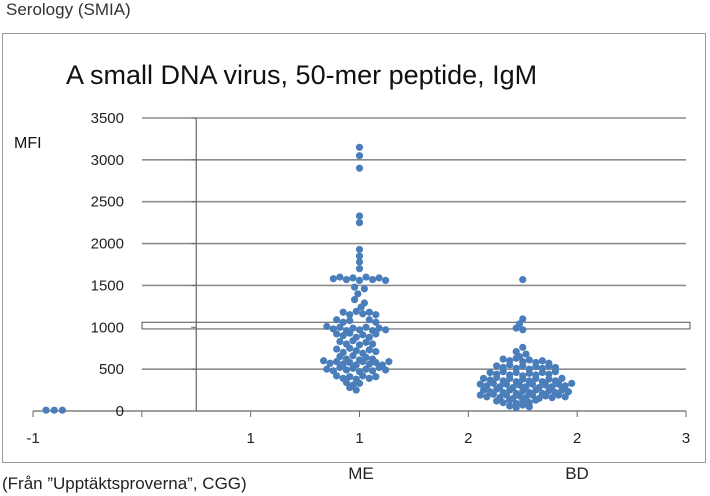  I want to click on y-tick-labels: 0 500 1000 1500 2000 2500 3000 3500, so click(107, 265).